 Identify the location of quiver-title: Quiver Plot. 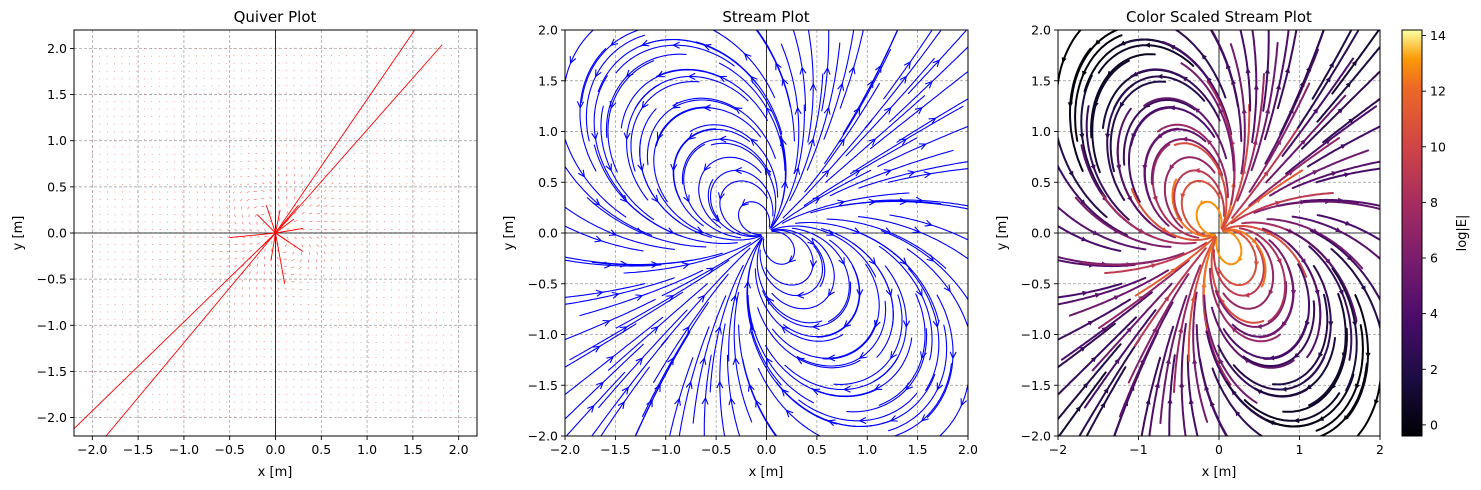
(275, 17).